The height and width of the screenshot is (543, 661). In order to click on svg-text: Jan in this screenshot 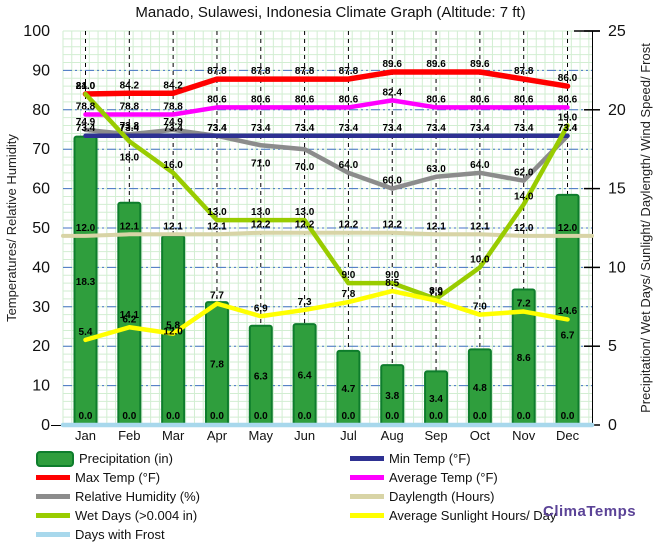, I will do `click(85, 435)`.